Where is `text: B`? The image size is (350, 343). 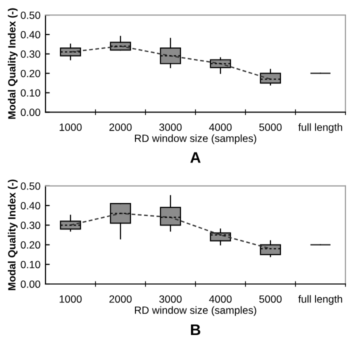
text: B is located at coordinates (195, 330).